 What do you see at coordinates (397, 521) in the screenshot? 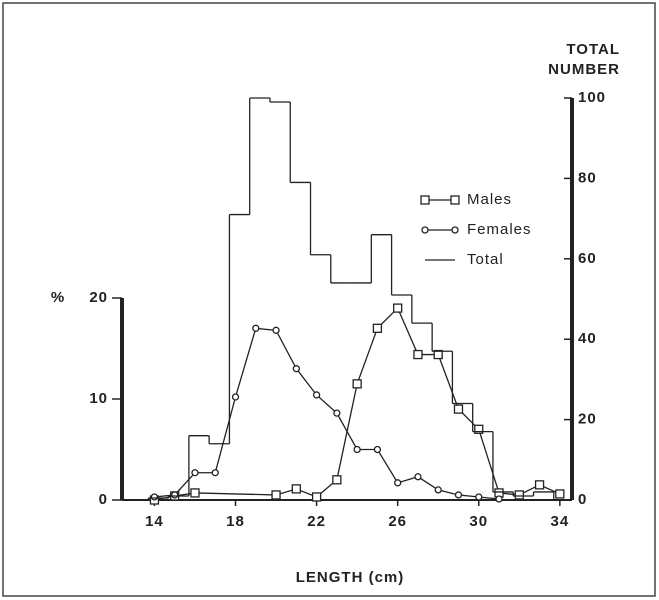
I see `x-tick-label: 26` at bounding box center [397, 521].